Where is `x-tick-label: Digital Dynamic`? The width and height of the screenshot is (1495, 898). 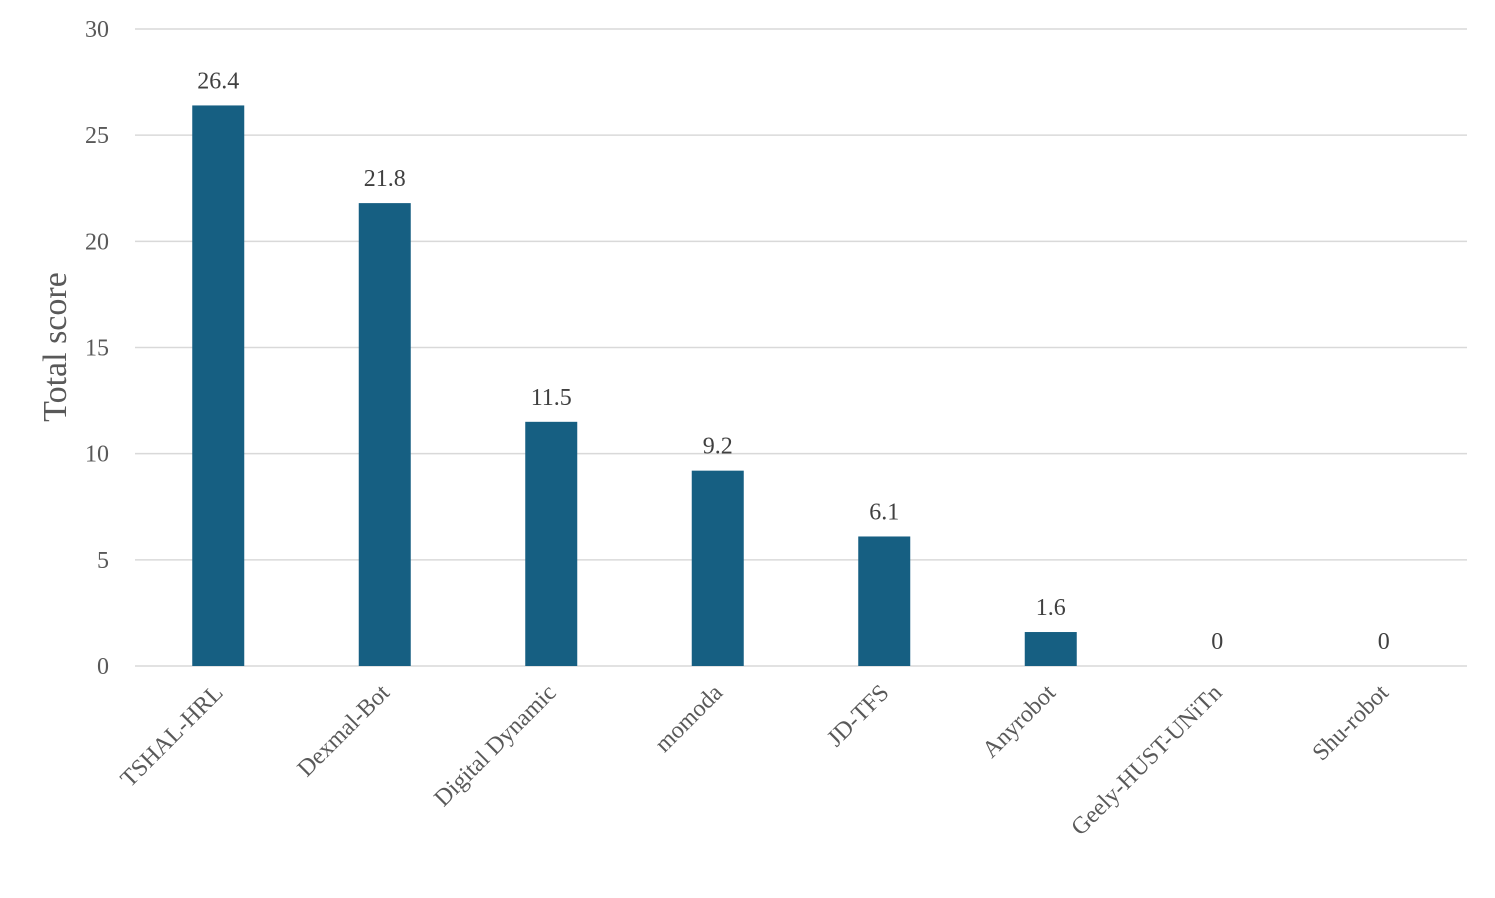
x-tick-label: Digital Dynamic is located at coordinates (496, 746).